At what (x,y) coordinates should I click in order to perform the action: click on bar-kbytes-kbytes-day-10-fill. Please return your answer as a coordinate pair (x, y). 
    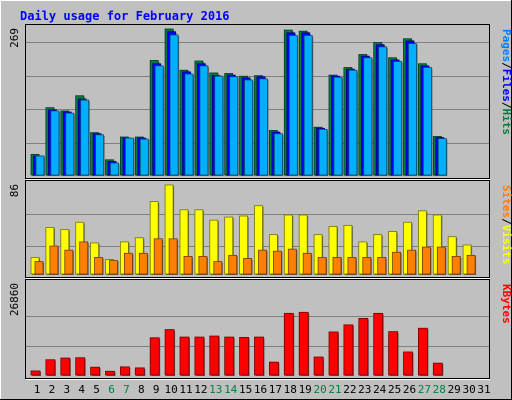
    Looking at the image, I should click on (169, 352).